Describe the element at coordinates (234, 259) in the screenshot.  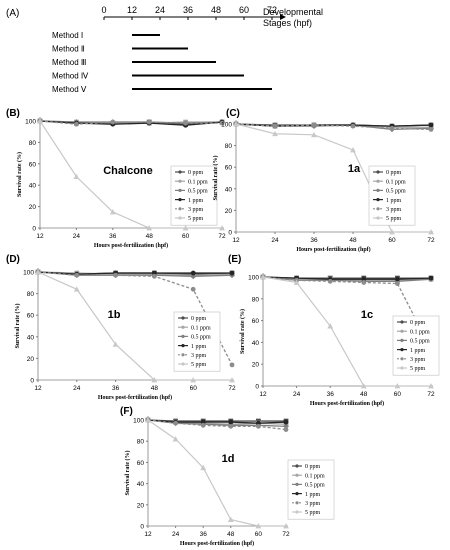
I see `panel-label: (E)` at that location.